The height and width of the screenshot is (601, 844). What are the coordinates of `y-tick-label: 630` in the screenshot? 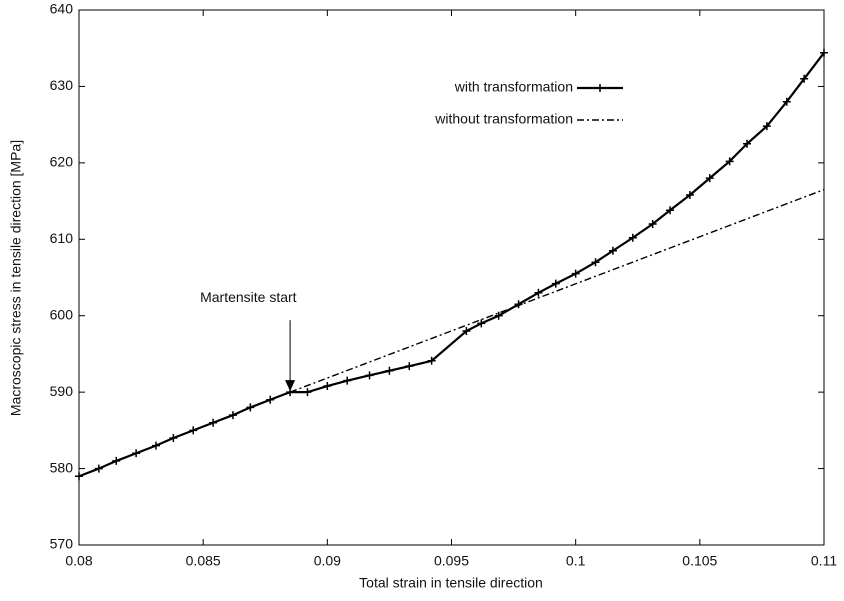 It's located at (62, 85).